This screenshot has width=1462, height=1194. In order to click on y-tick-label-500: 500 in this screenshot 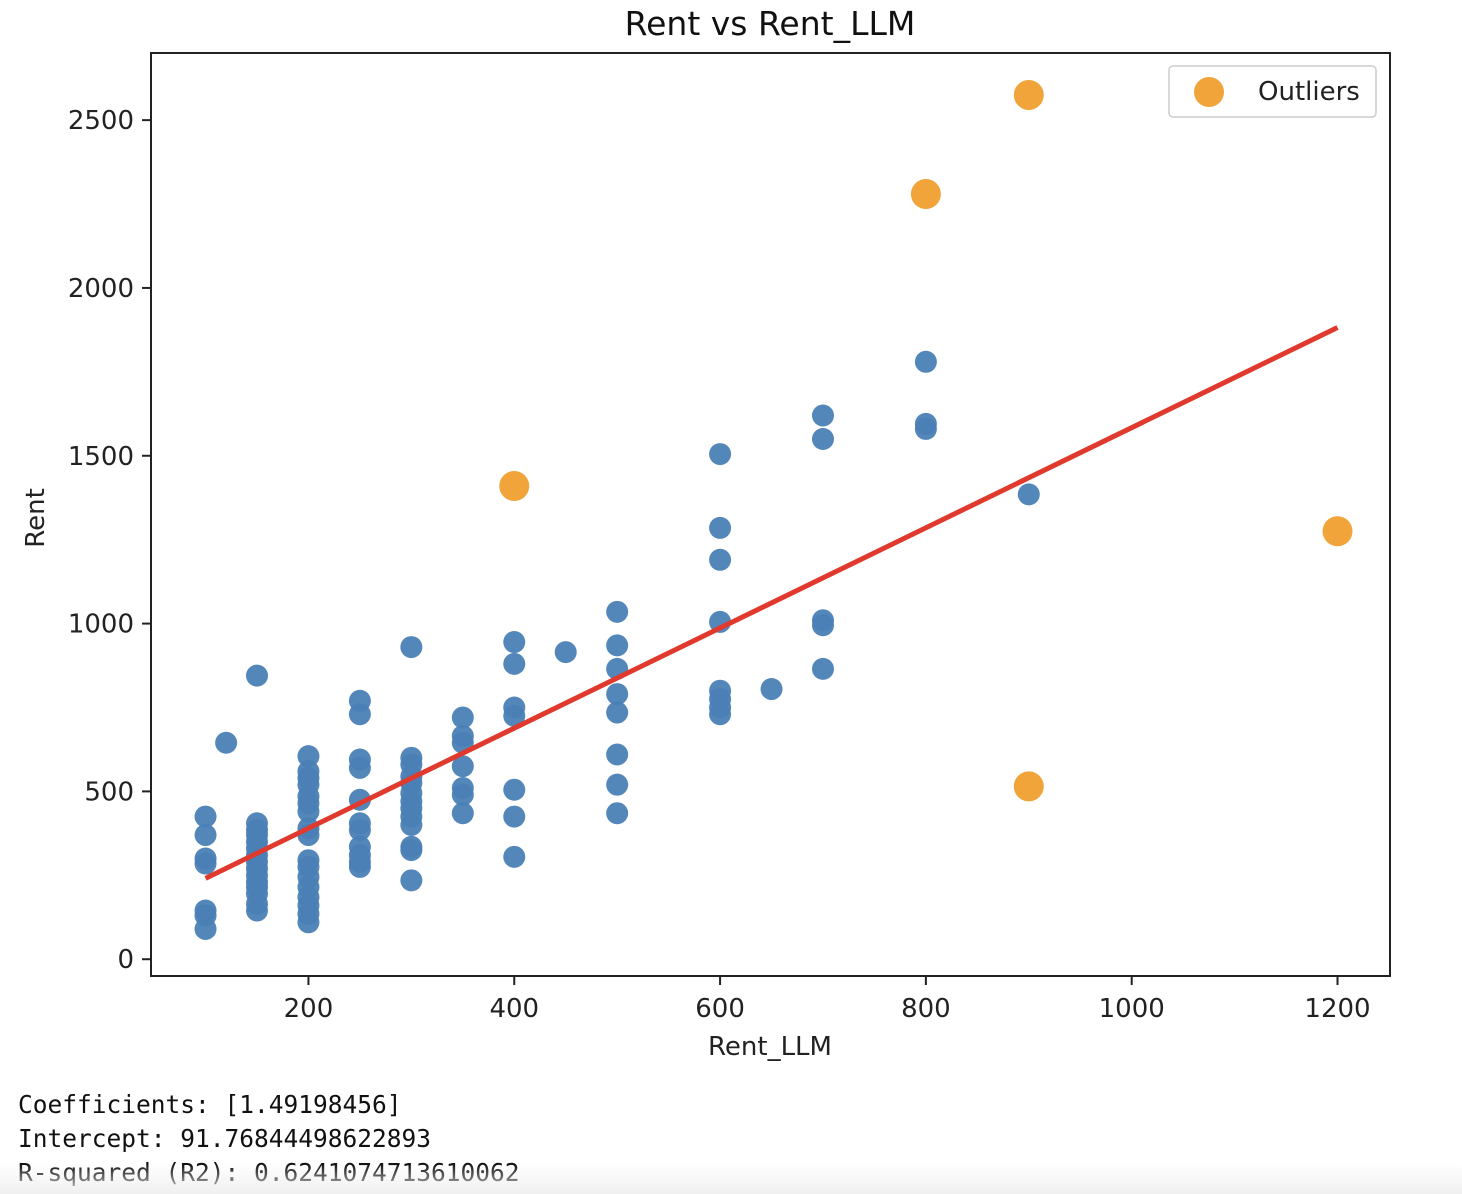, I will do `click(109, 792)`.